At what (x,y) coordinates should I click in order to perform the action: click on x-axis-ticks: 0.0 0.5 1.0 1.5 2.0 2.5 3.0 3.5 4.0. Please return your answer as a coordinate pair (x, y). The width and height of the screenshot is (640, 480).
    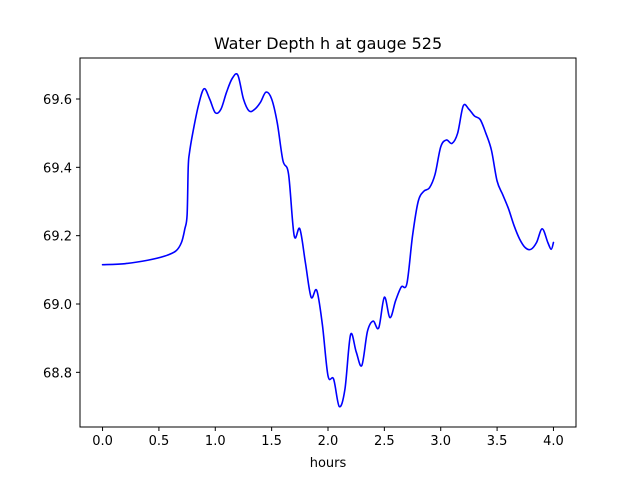
    Looking at the image, I should click on (328, 438).